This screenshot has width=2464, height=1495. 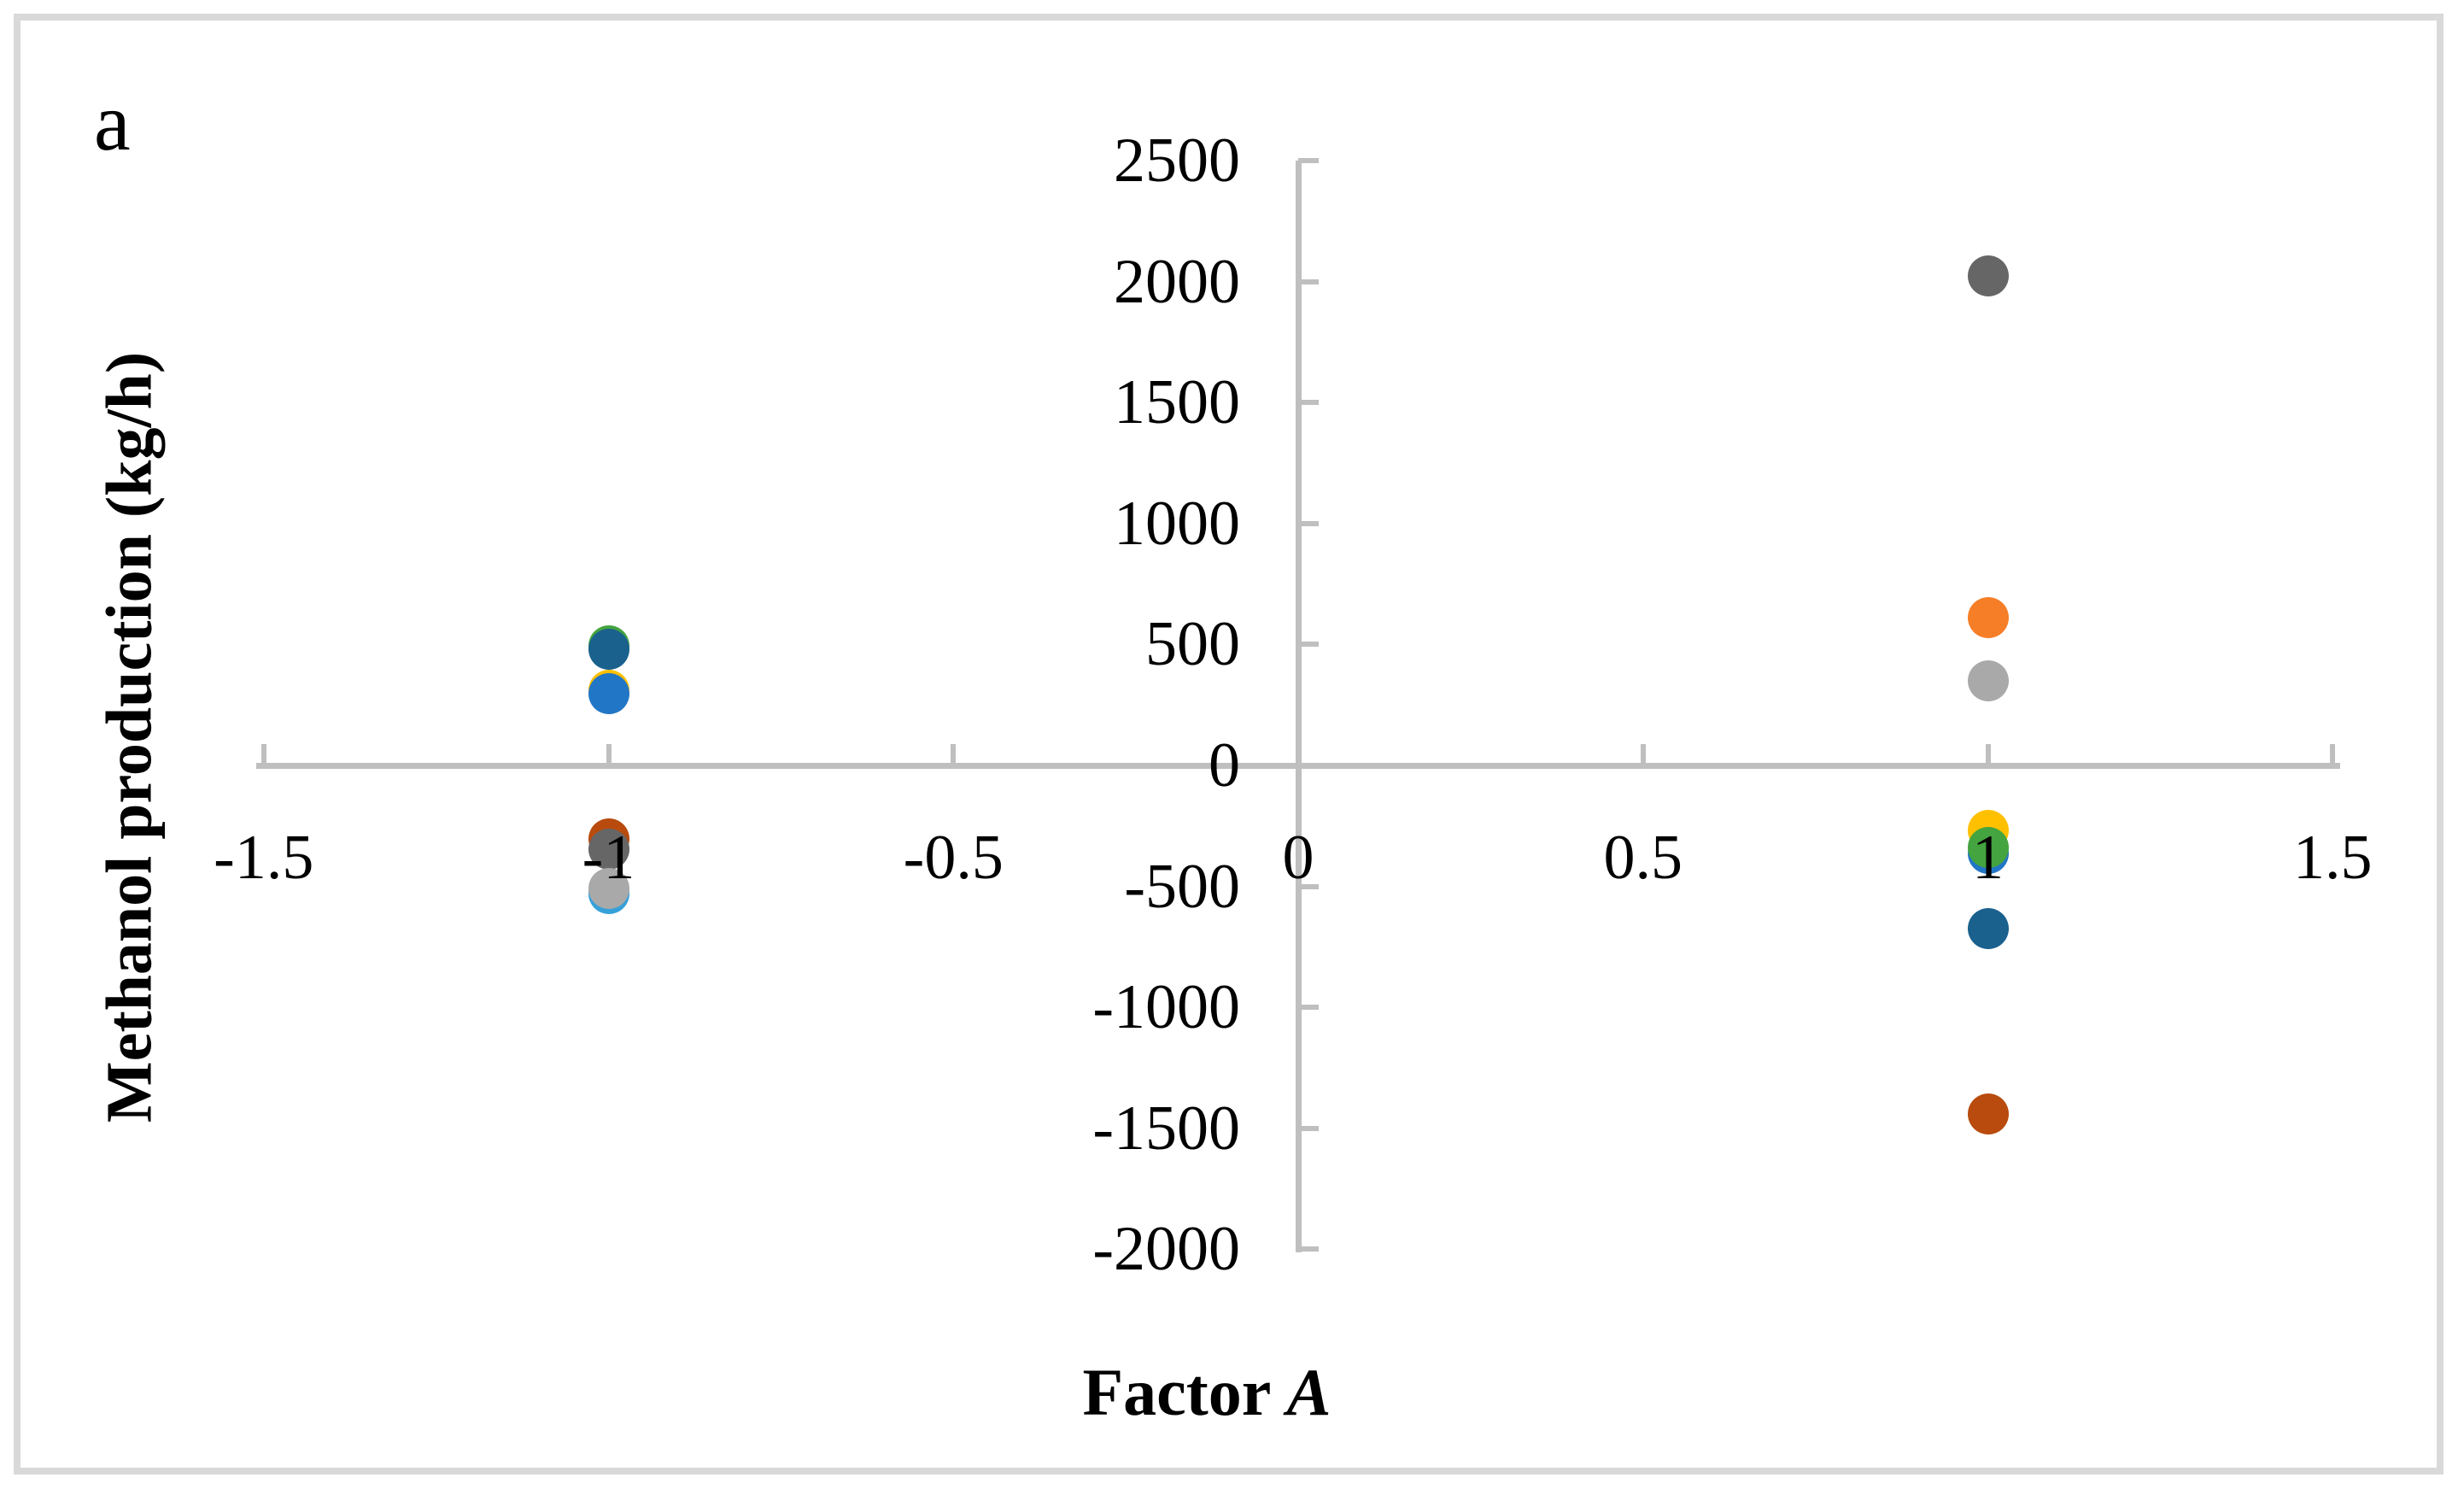 What do you see at coordinates (264, 858) in the screenshot?
I see `x-tick-label: -1.5` at bounding box center [264, 858].